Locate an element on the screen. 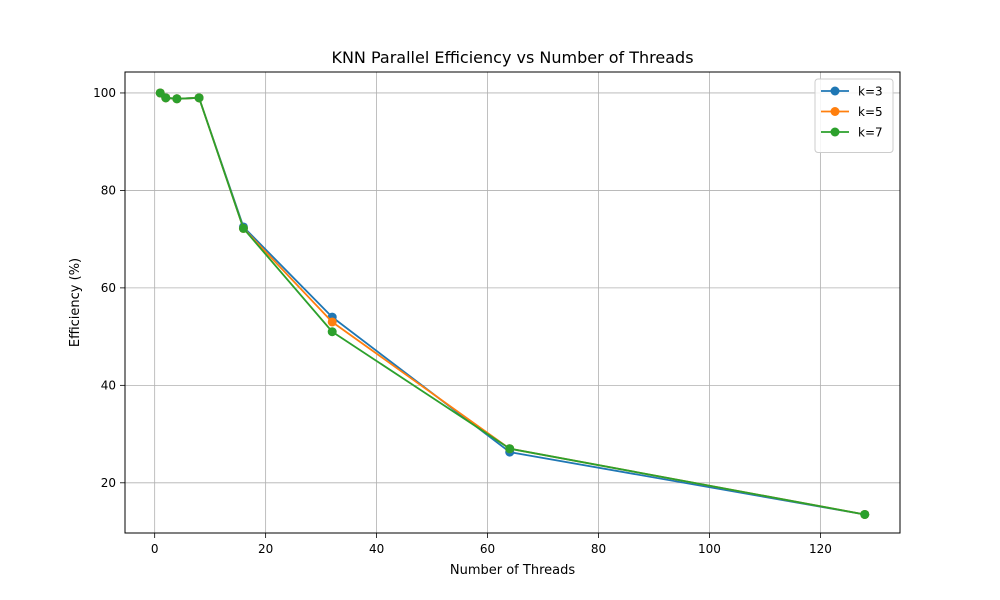  legend-item-k-7: k=7 is located at coordinates (852, 133).